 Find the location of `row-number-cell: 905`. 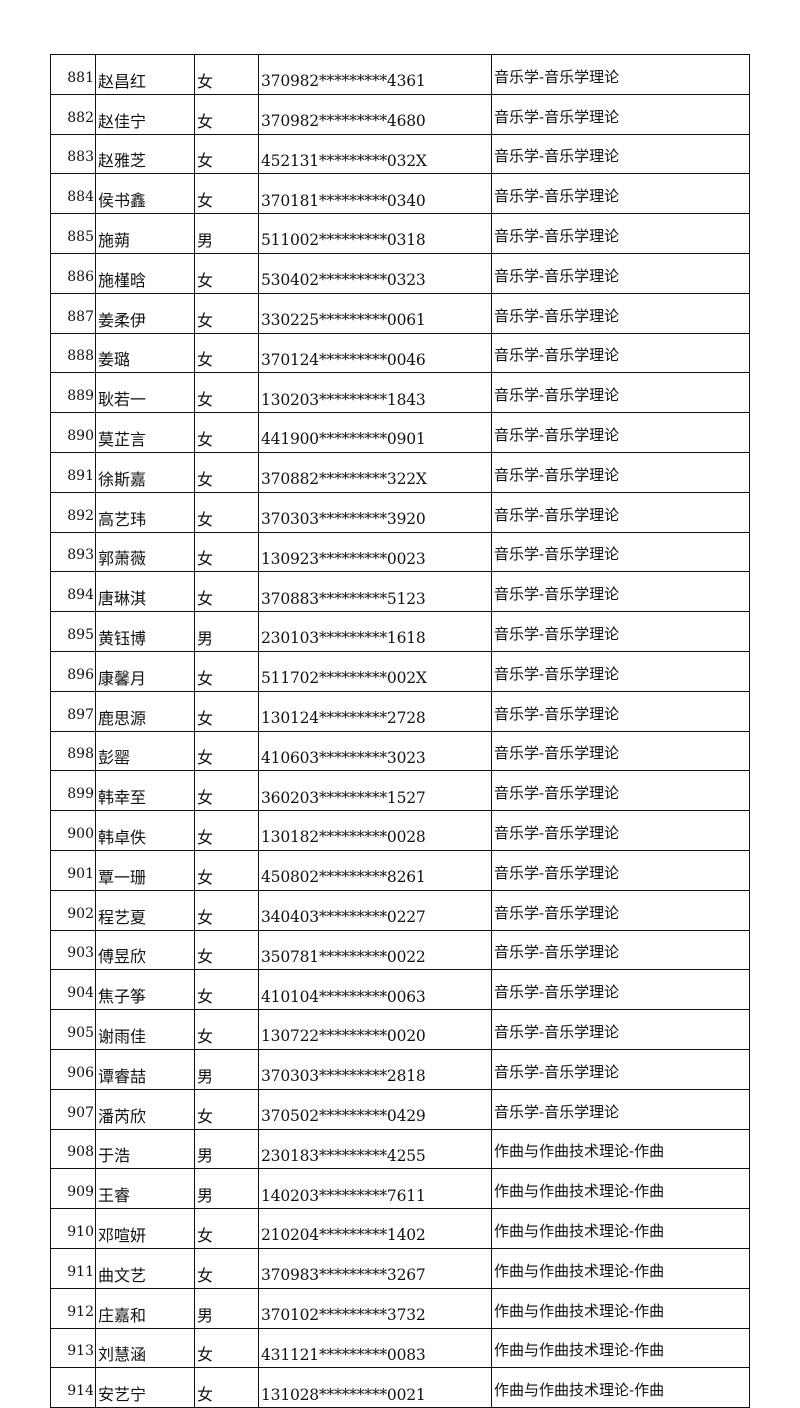

row-number-cell: 905 is located at coordinates (73, 1029).